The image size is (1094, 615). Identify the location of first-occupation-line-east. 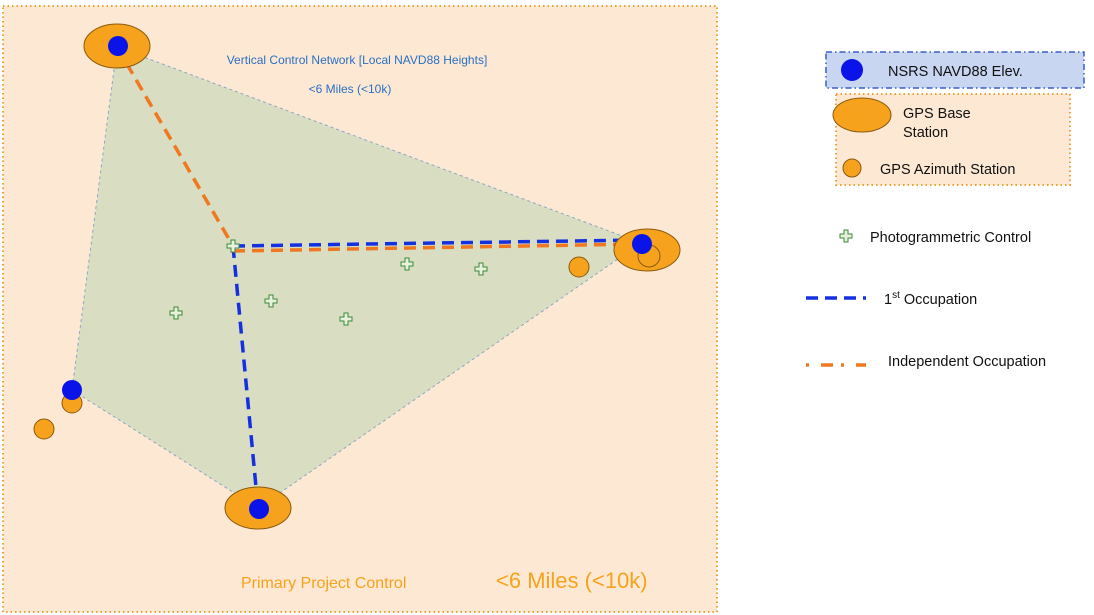
(437, 243).